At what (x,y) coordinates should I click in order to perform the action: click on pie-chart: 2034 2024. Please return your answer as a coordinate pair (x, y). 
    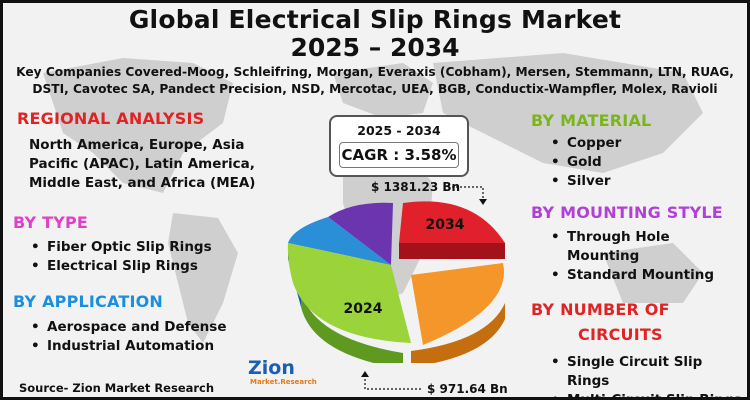
    Looking at the image, I should click on (396, 282).